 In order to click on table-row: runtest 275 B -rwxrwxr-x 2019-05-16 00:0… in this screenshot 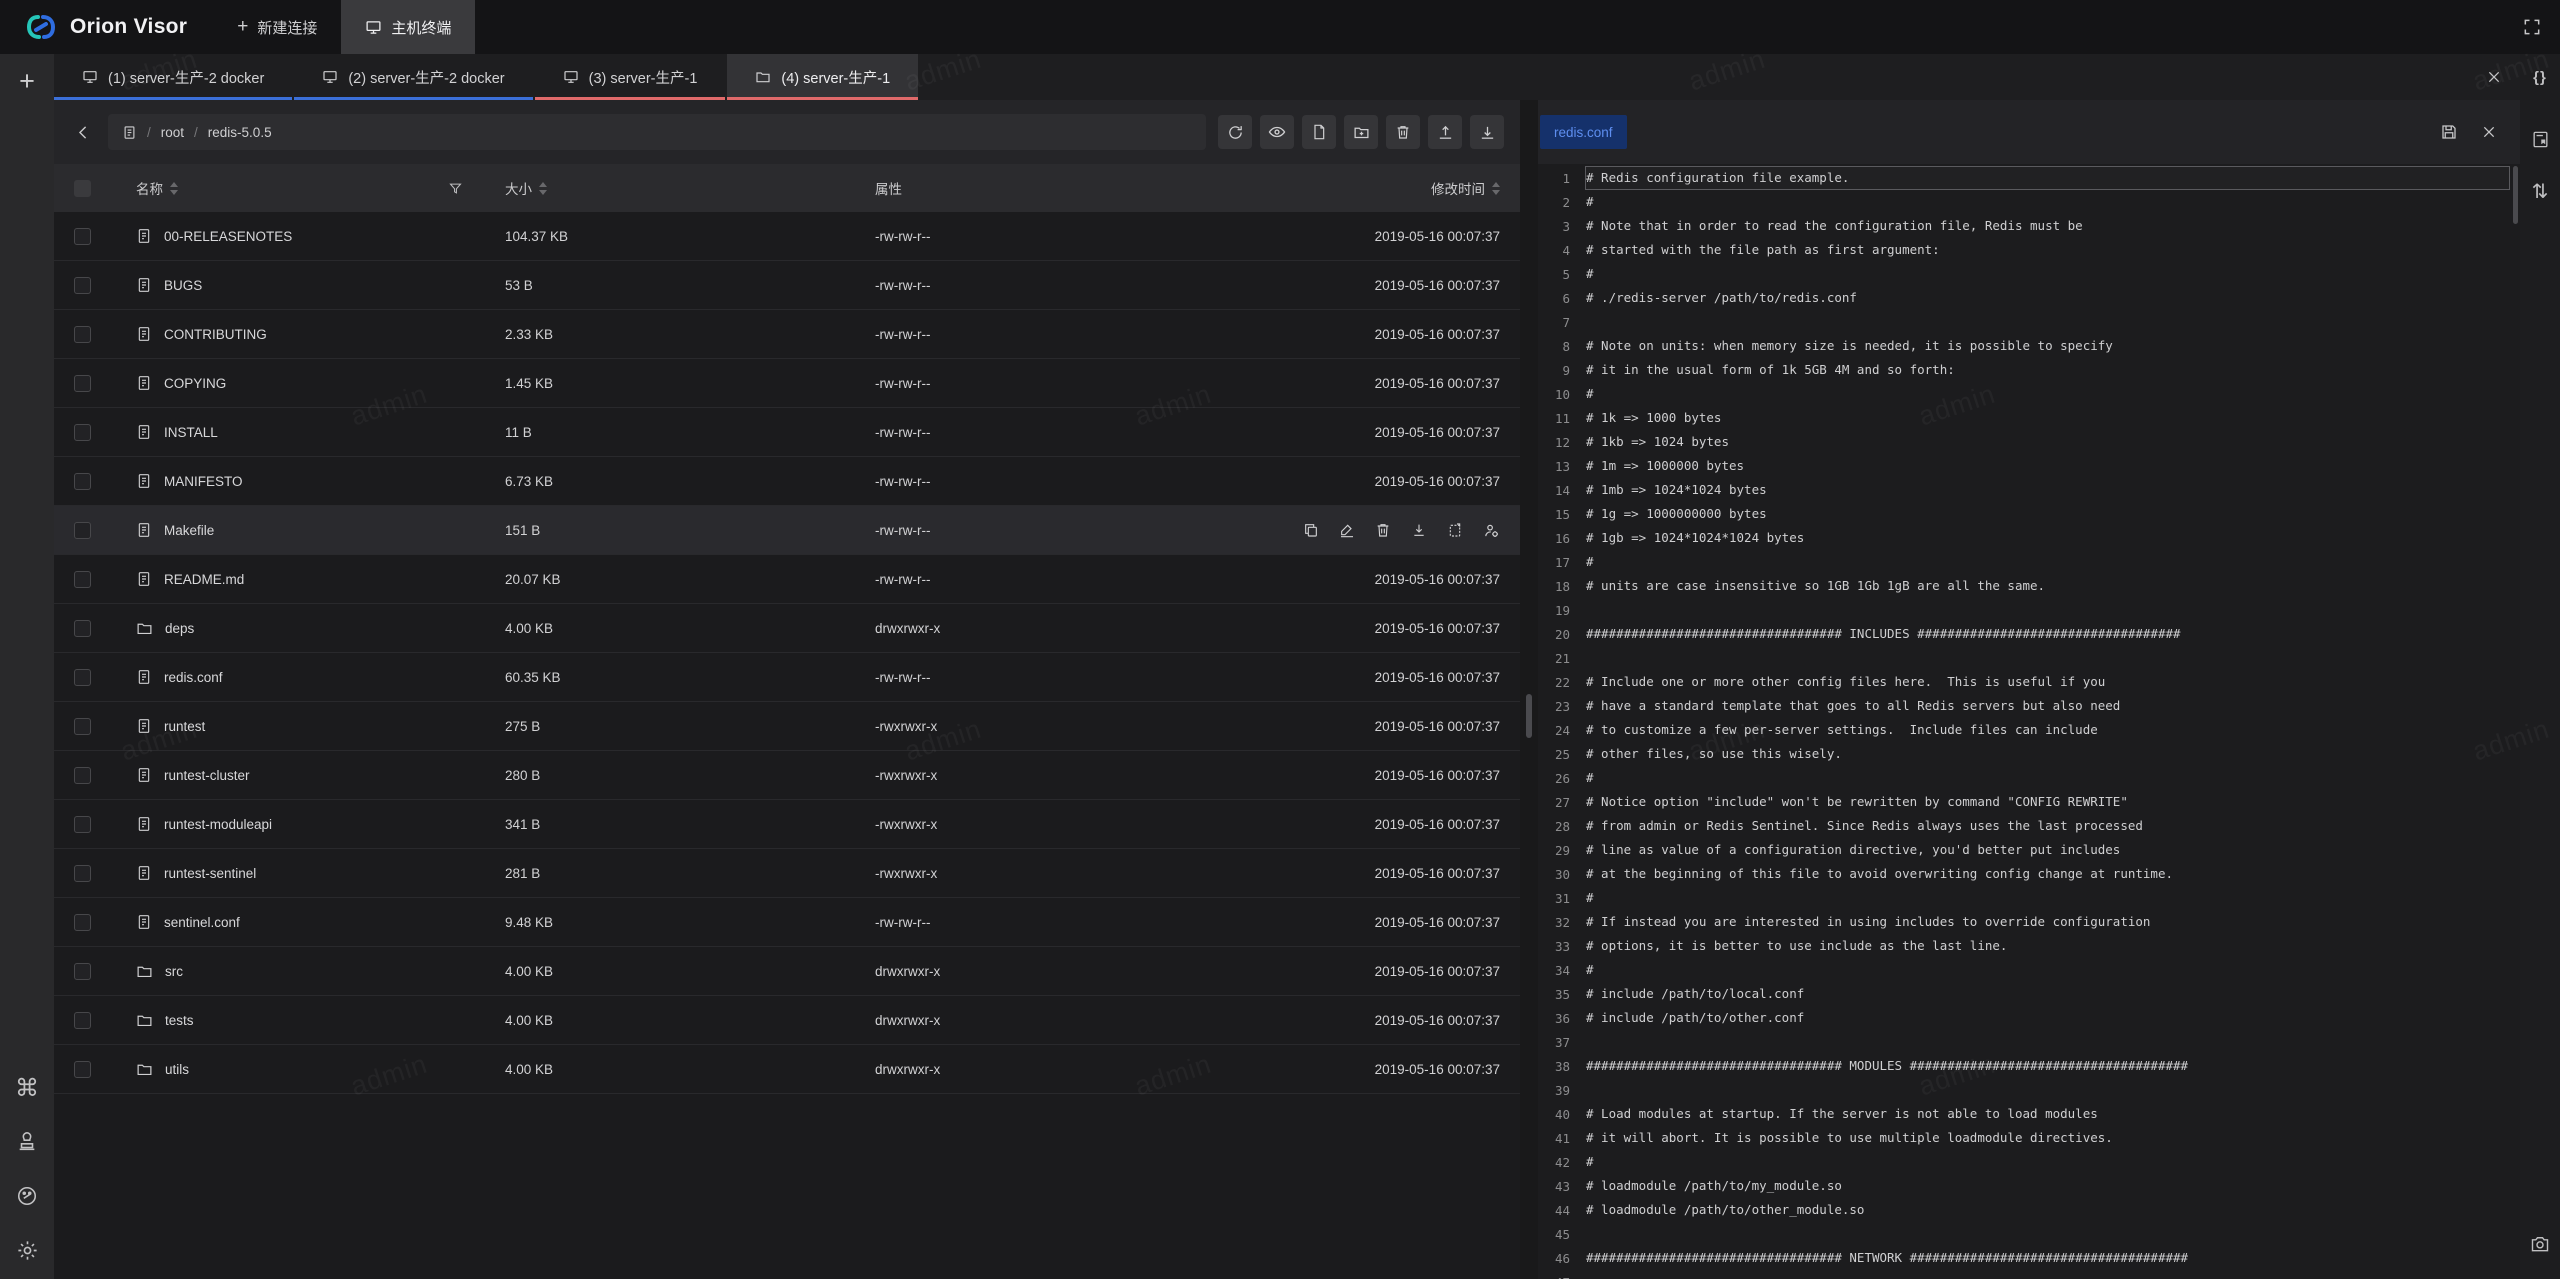, I will do `click(787, 726)`.